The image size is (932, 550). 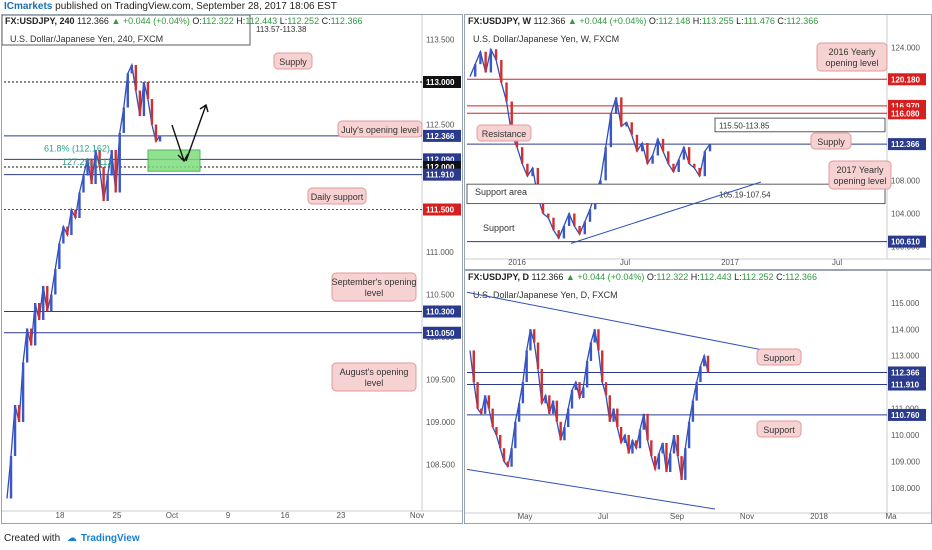 I want to click on support-range-label: 105.19-107.54, so click(x=745, y=194).